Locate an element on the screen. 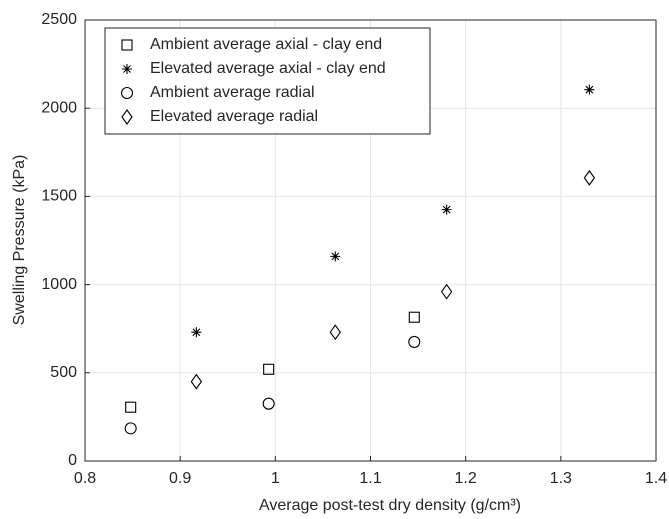 This screenshot has height=519, width=669. y-tick-label: 500 is located at coordinates (63, 372).